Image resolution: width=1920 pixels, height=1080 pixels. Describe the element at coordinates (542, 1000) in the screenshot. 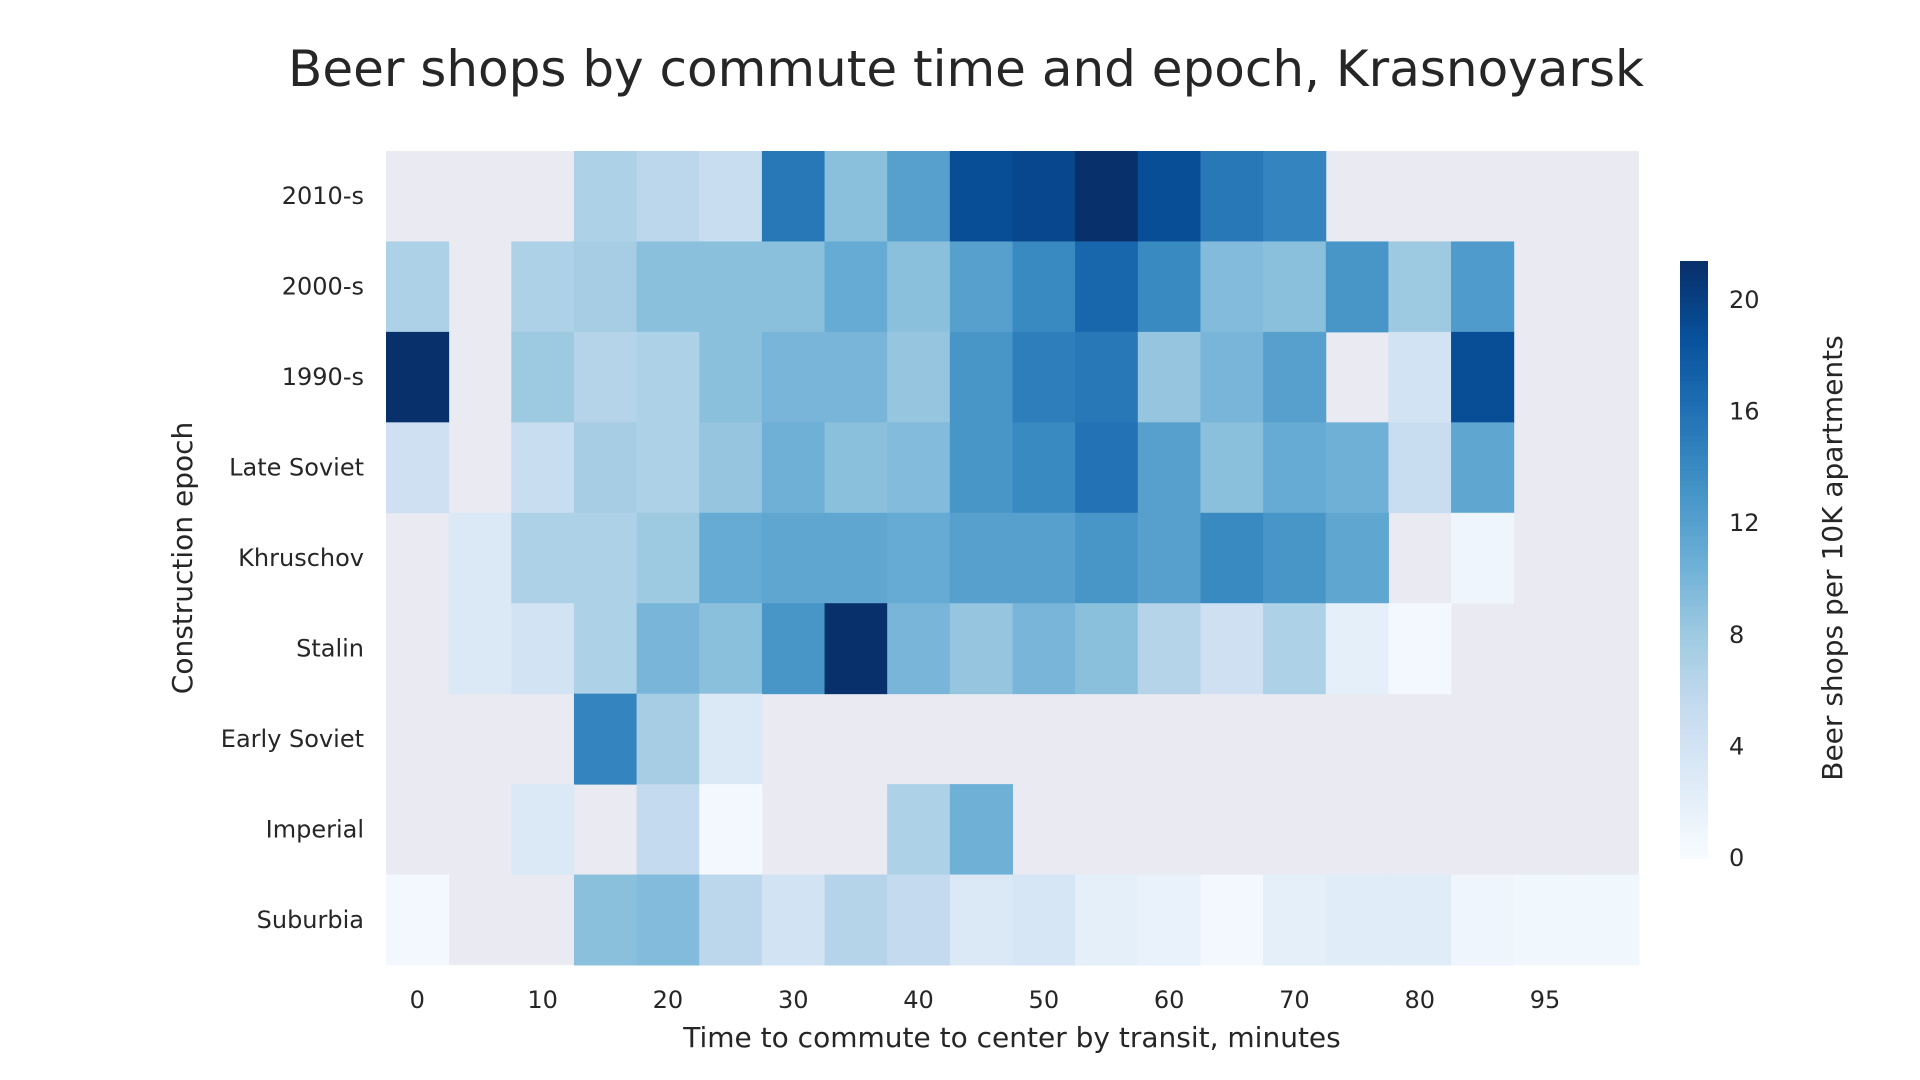

I see `x-tick-label: 10` at that location.